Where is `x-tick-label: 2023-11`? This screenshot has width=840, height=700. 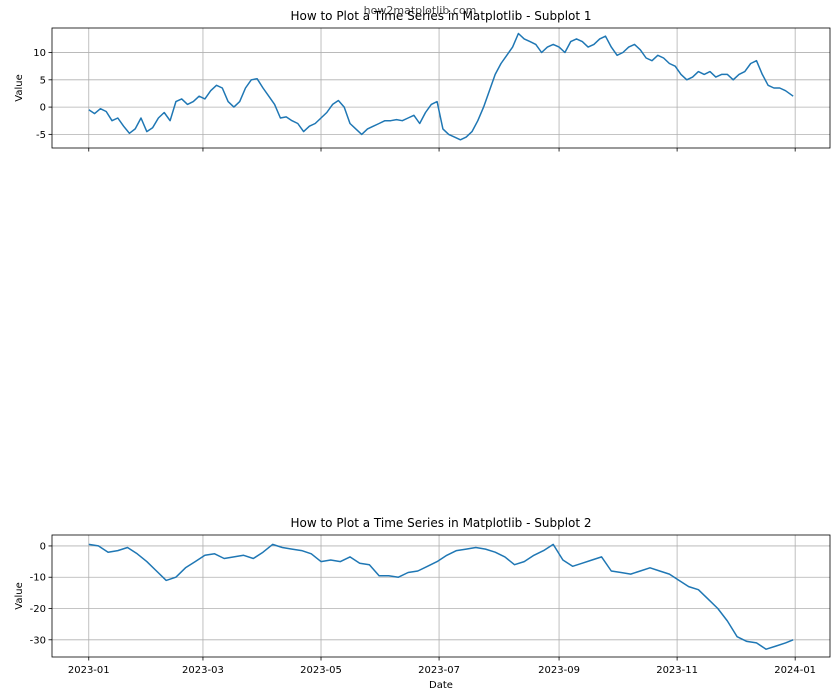
x-tick-label: 2023-11 is located at coordinates (677, 670).